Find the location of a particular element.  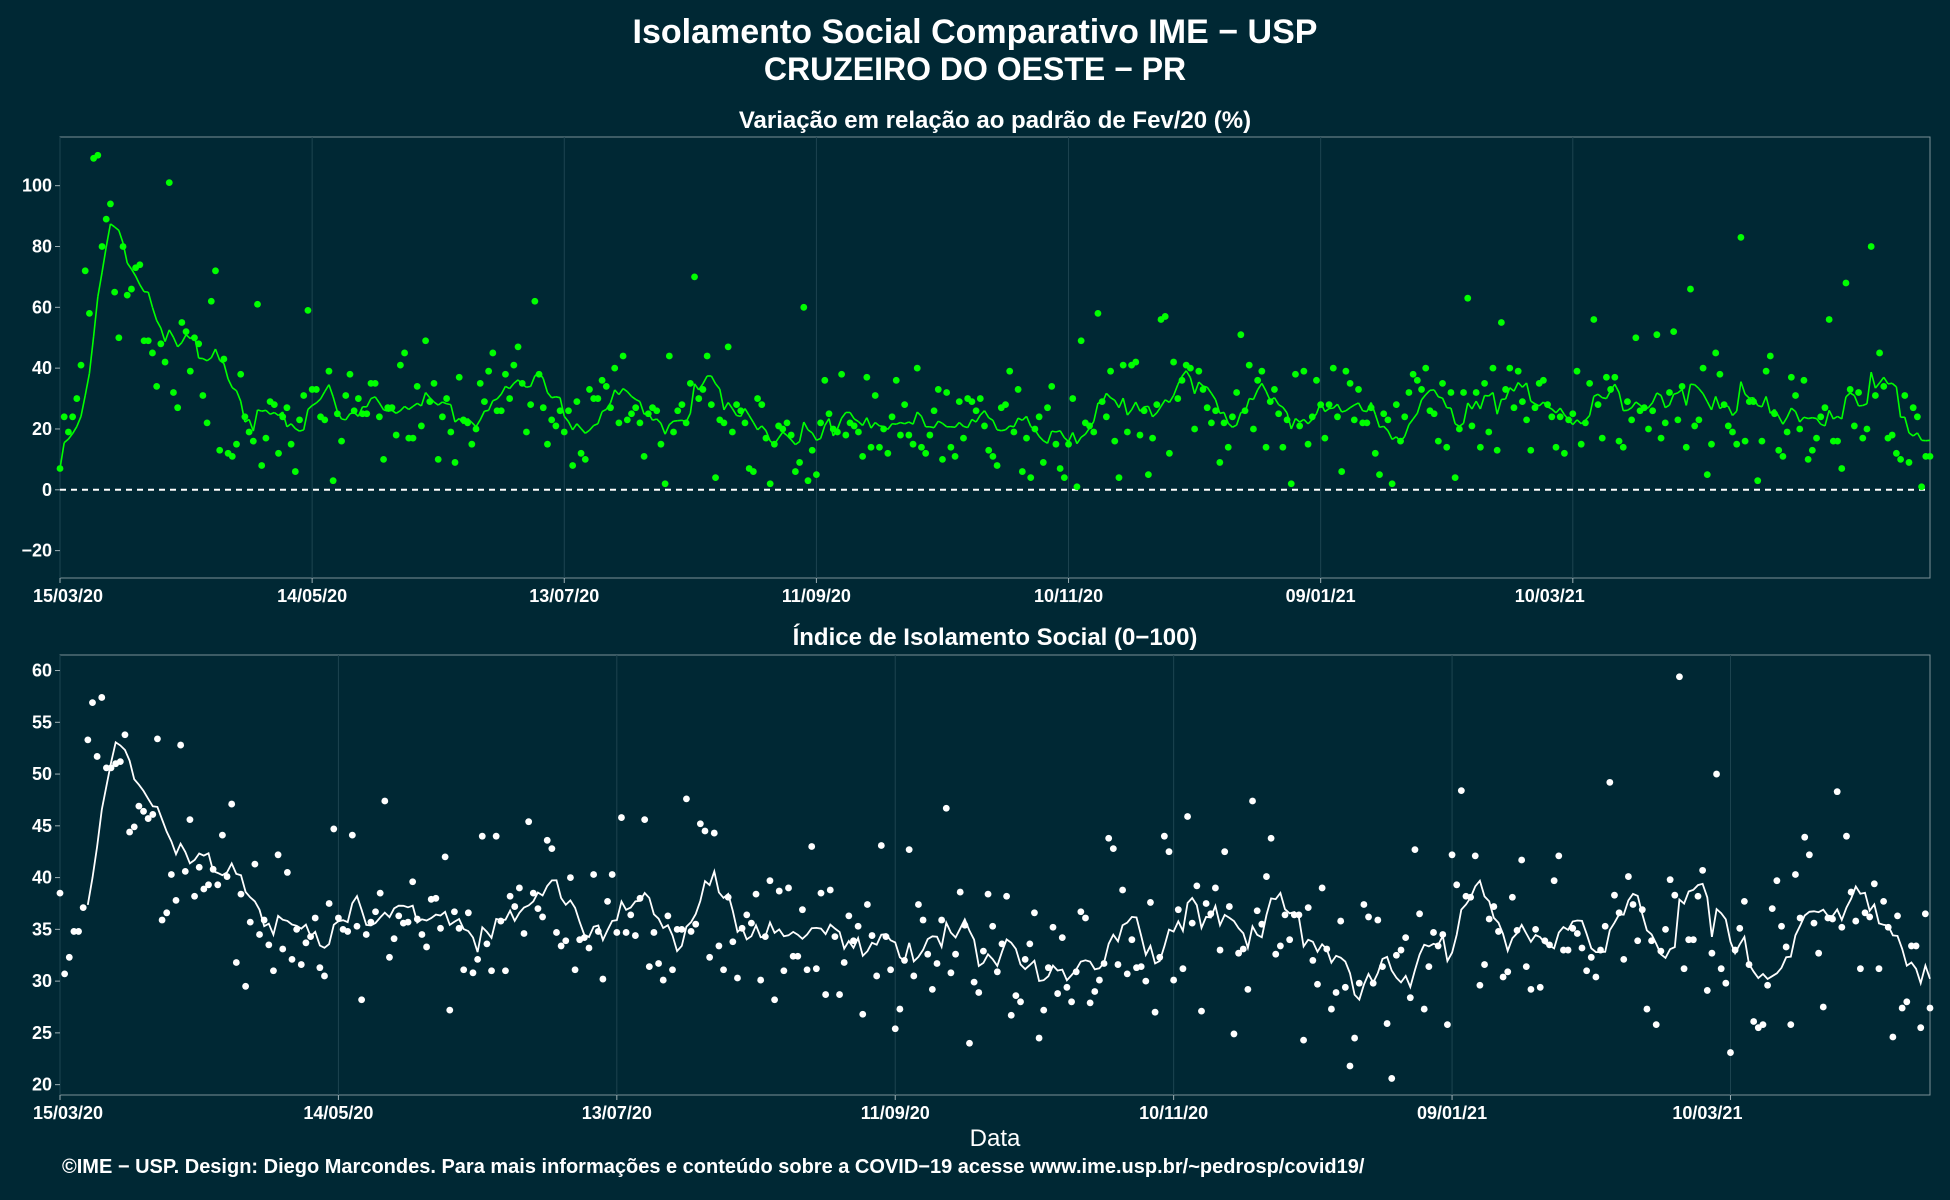

x-tick-label: 14/05/20 is located at coordinates (338, 1113).